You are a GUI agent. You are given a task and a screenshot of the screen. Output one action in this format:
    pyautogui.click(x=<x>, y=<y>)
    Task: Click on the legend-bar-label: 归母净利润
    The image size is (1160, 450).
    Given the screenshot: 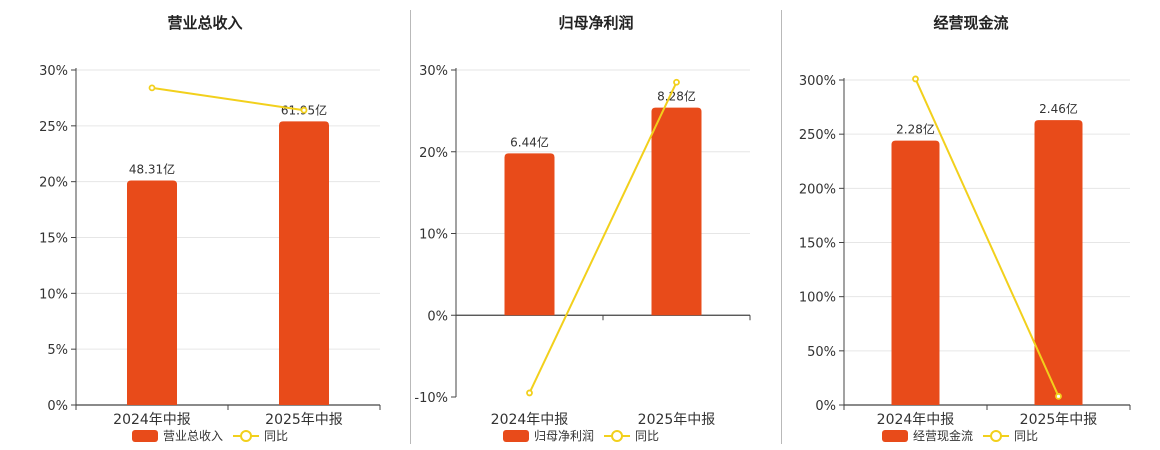 What is the action you would take?
    pyautogui.click(x=564, y=436)
    